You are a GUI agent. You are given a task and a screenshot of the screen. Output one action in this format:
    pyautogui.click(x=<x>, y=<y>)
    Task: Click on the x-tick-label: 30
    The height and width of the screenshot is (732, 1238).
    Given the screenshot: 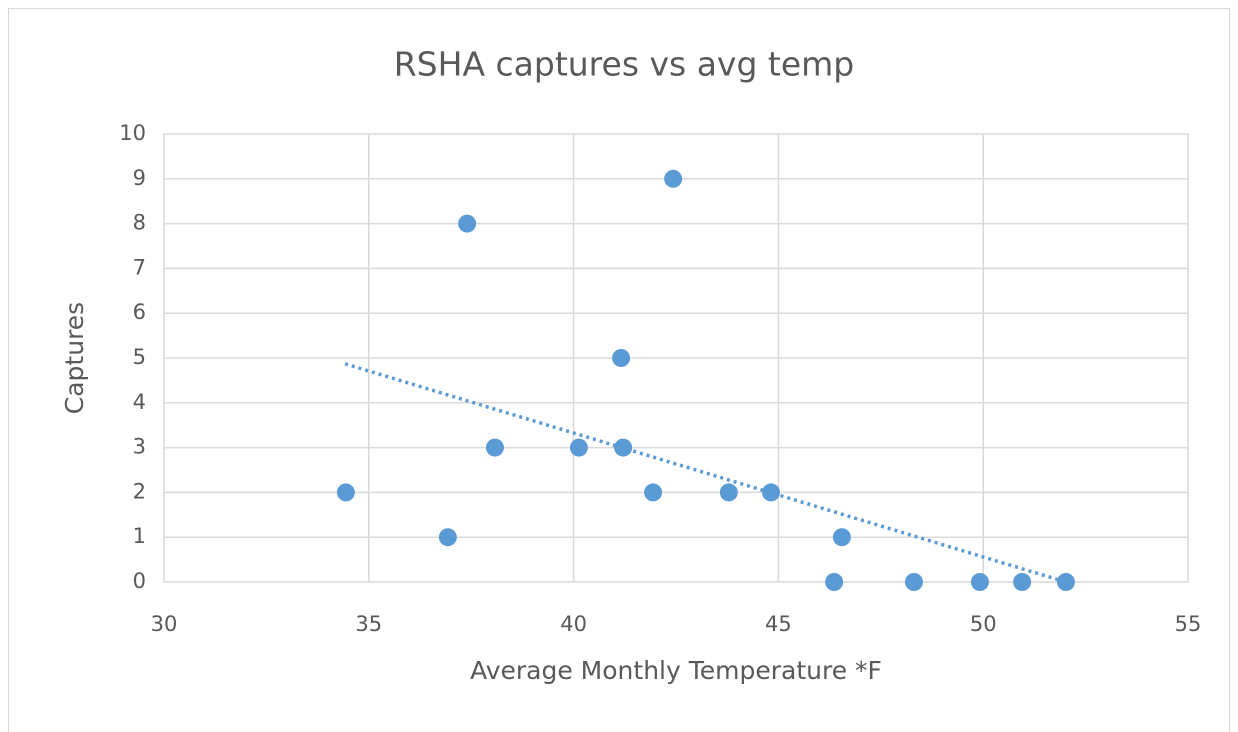 What is the action you would take?
    pyautogui.click(x=164, y=624)
    